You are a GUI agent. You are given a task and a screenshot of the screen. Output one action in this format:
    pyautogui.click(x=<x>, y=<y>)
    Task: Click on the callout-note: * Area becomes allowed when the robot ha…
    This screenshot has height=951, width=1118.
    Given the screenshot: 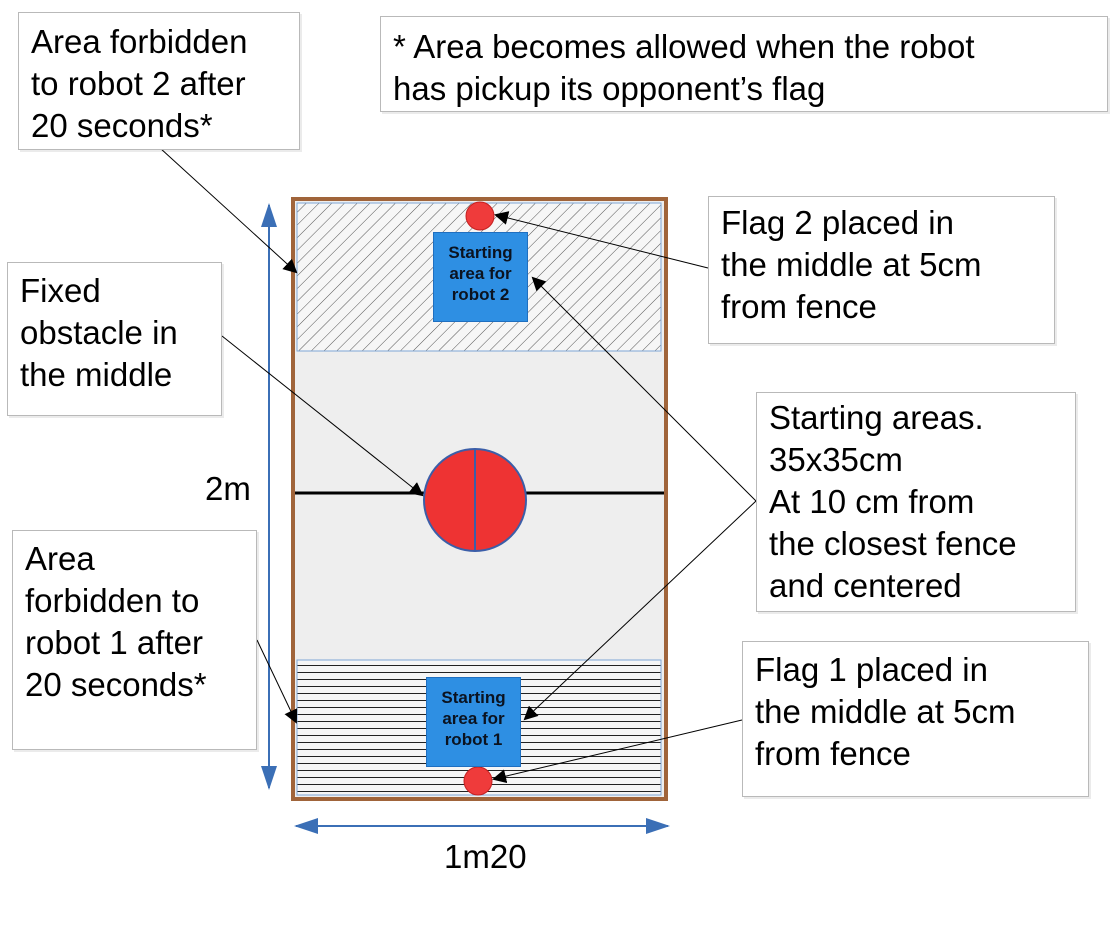 What is the action you would take?
    pyautogui.click(x=744, y=64)
    